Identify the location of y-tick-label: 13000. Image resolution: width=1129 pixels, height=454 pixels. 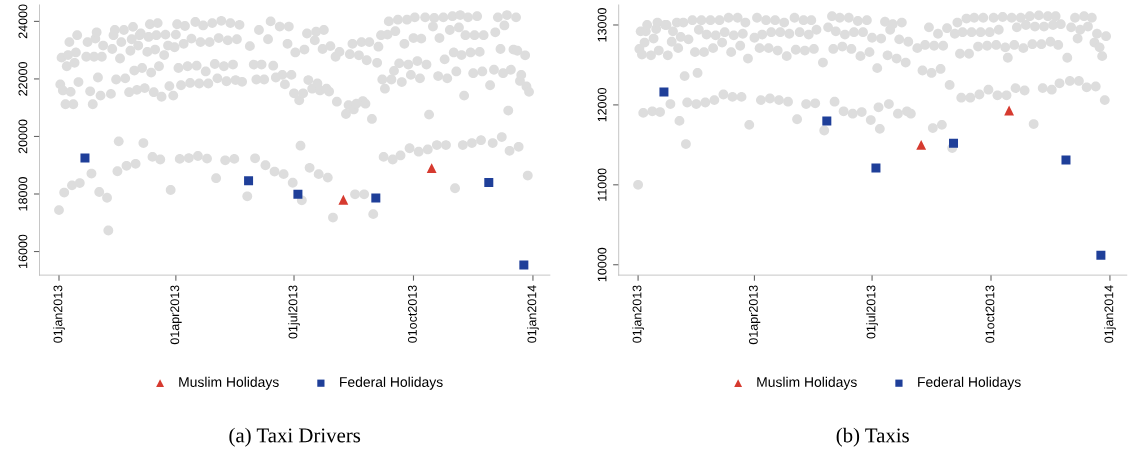
(602, 25).